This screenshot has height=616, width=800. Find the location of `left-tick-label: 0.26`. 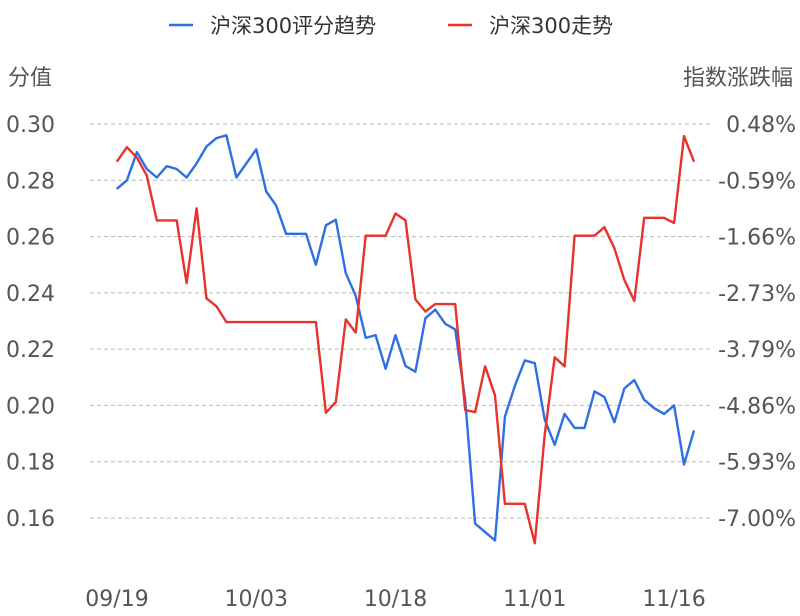

left-tick-label: 0.26 is located at coordinates (30, 238).